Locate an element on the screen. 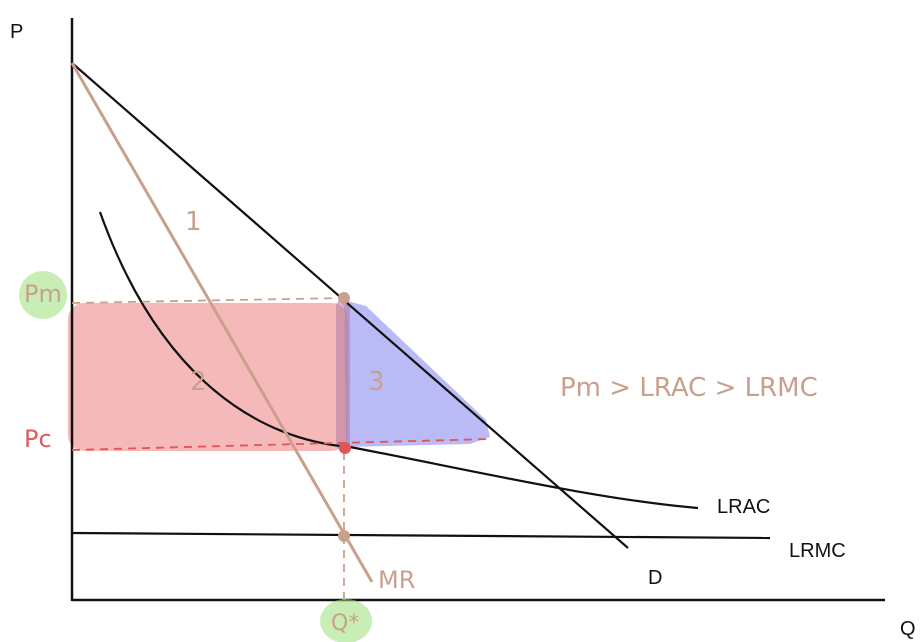 This screenshot has height=642, width=920. region-3-blue-area is located at coordinates (417, 373).